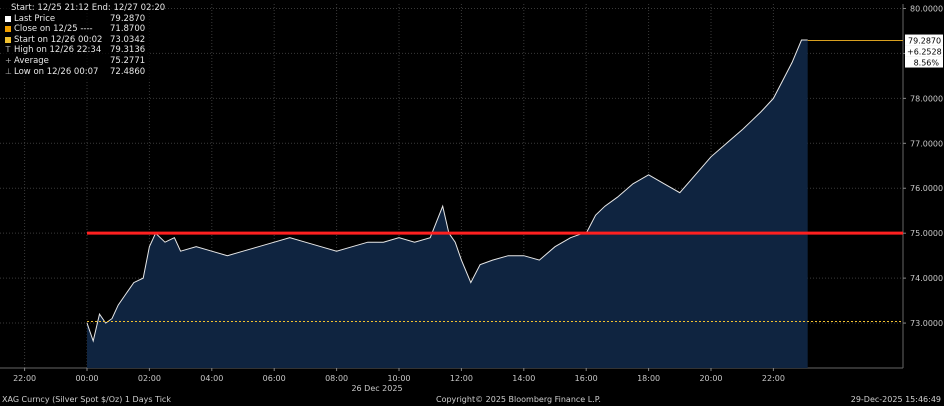  I want to click on legend-value: 79.3136, so click(128, 50).